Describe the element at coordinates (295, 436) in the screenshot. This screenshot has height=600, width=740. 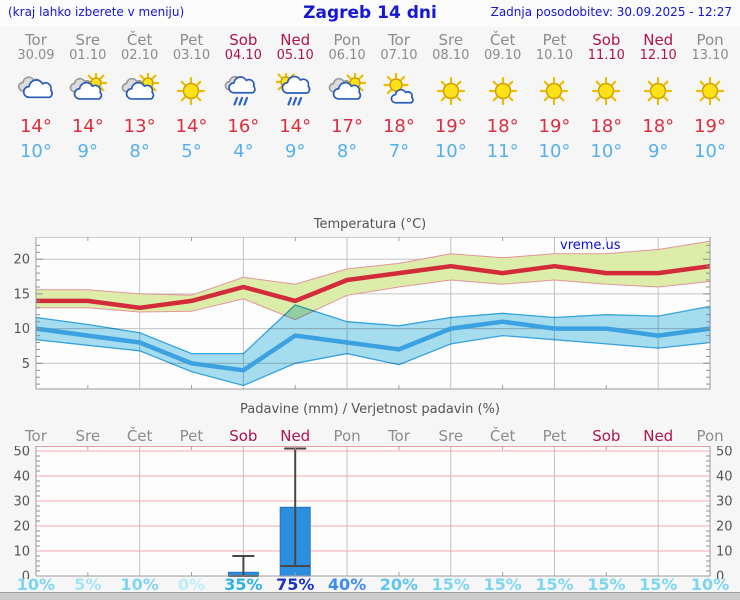
I see `precip-day-label: Ned` at that location.